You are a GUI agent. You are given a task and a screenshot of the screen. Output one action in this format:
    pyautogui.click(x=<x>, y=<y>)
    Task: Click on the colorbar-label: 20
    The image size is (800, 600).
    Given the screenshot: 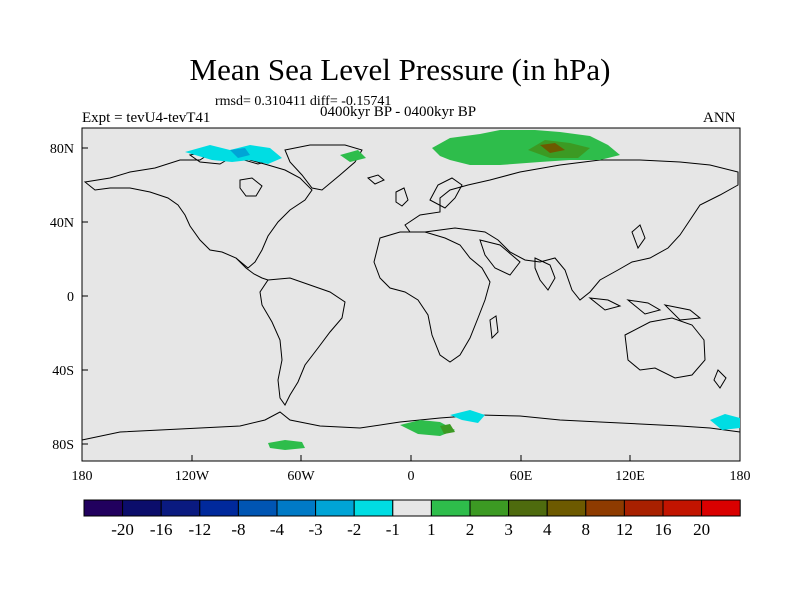 What is the action you would take?
    pyautogui.click(x=701, y=529)
    